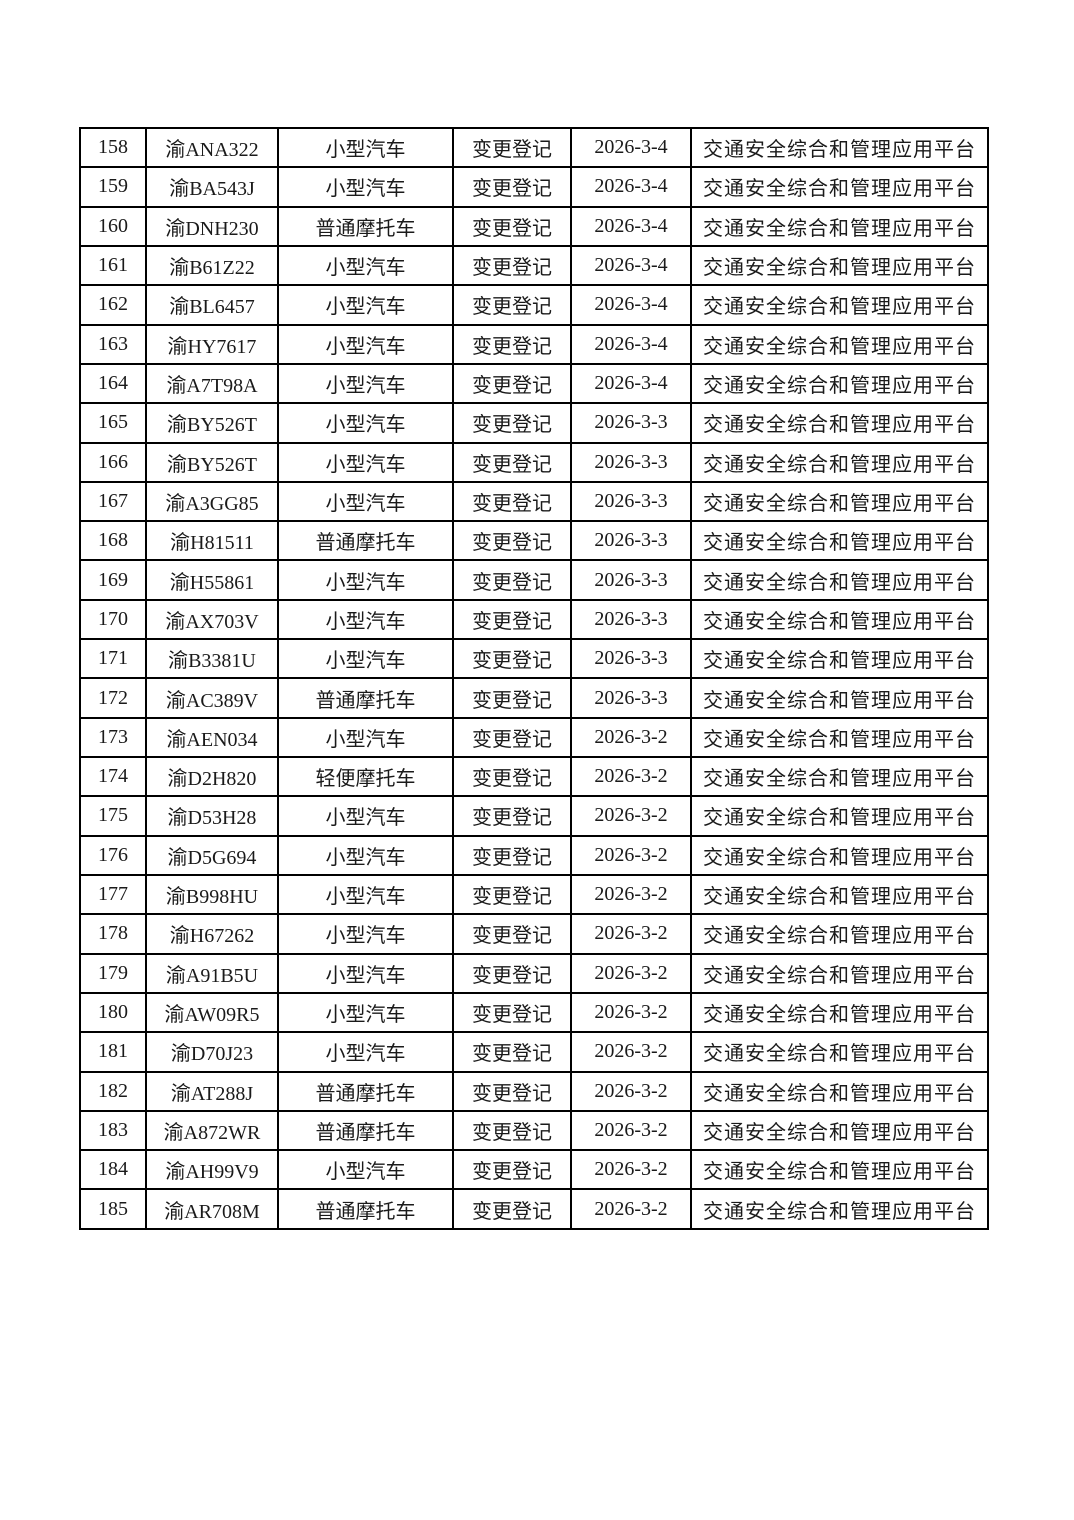  I want to click on table-row: 161 渝B61Z22 小型汽车 变更登记 2026-3-4 交通安全综合和管理应用平台, so click(534, 265).